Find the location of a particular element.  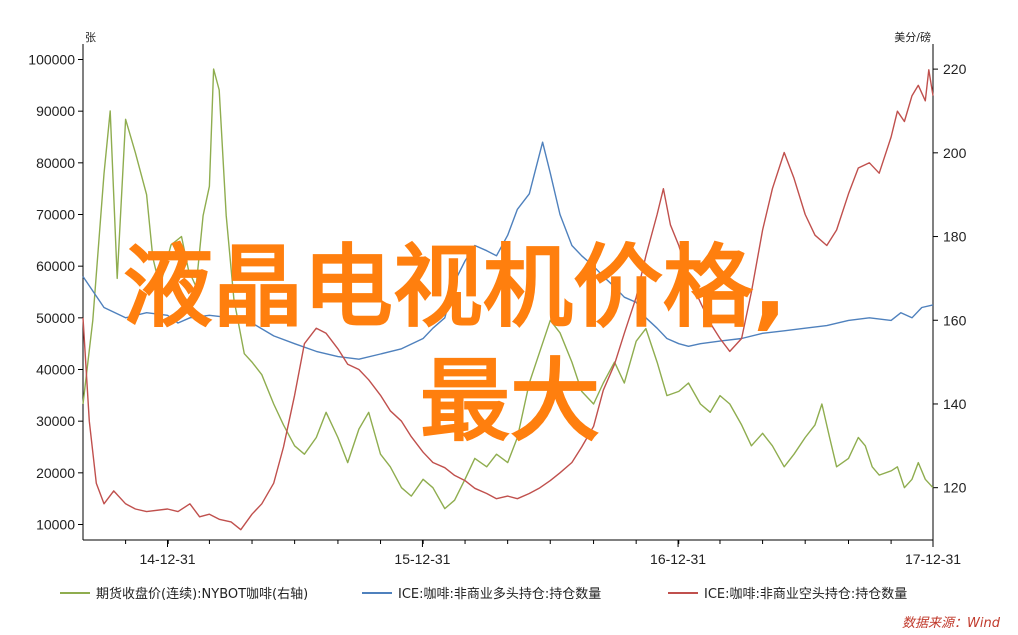

right-tick-label: 160 is located at coordinates (955, 320).